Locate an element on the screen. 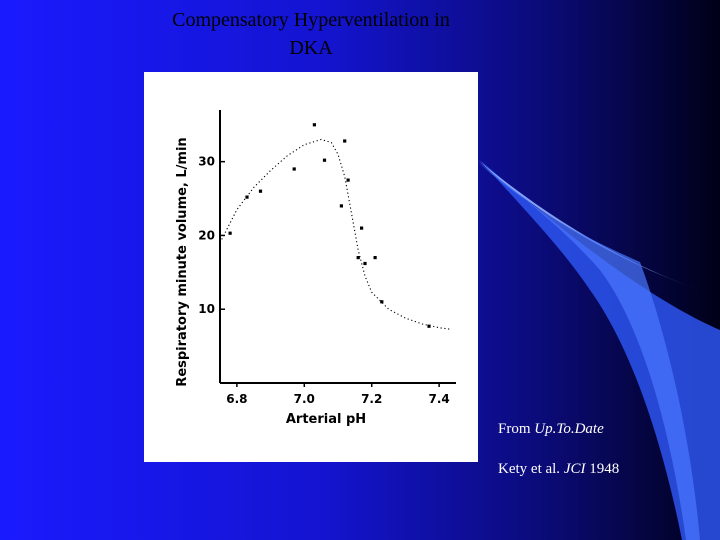  x-axis-label: Arterial pH is located at coordinates (326, 419).